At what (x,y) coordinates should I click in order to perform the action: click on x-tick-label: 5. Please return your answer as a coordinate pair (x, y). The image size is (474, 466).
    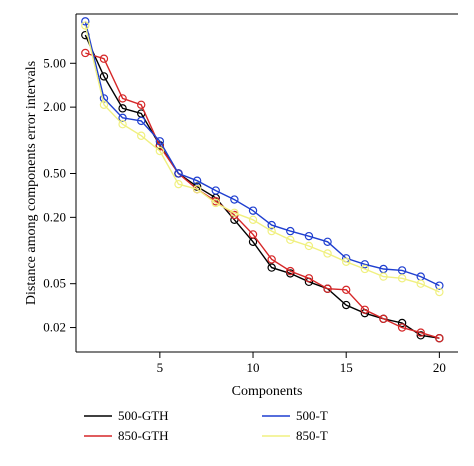
    Looking at the image, I should click on (160, 367).